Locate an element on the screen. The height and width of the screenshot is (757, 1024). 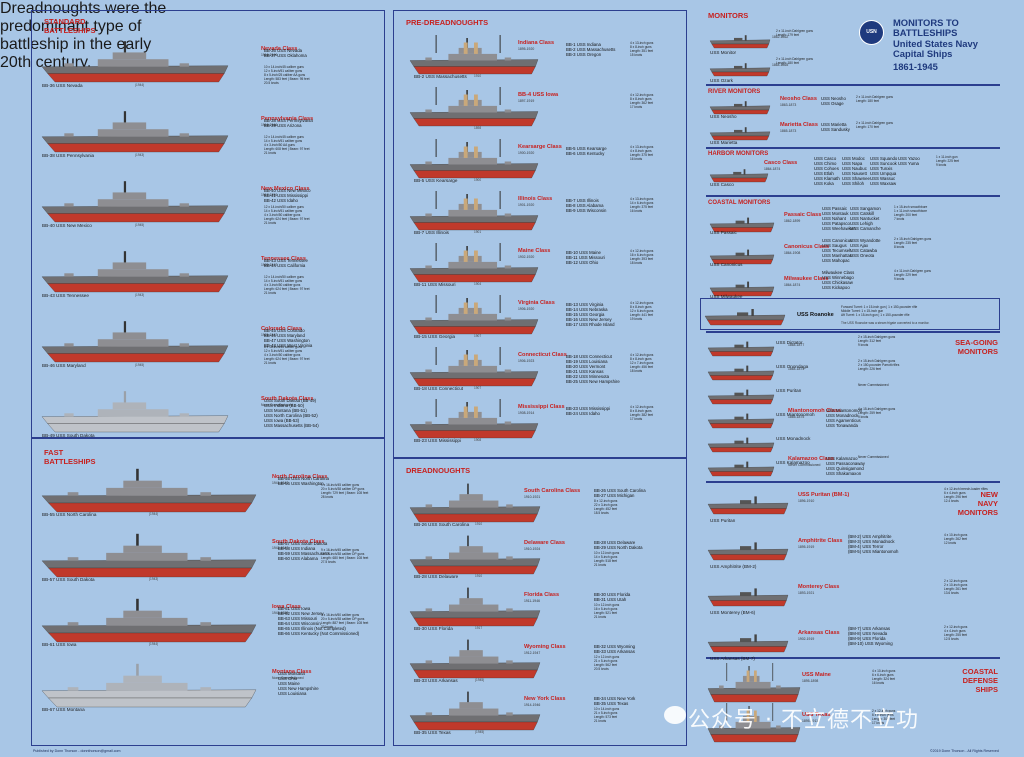
seagoing-monitor-years: 1865-1875 is located at coordinates (796, 417).